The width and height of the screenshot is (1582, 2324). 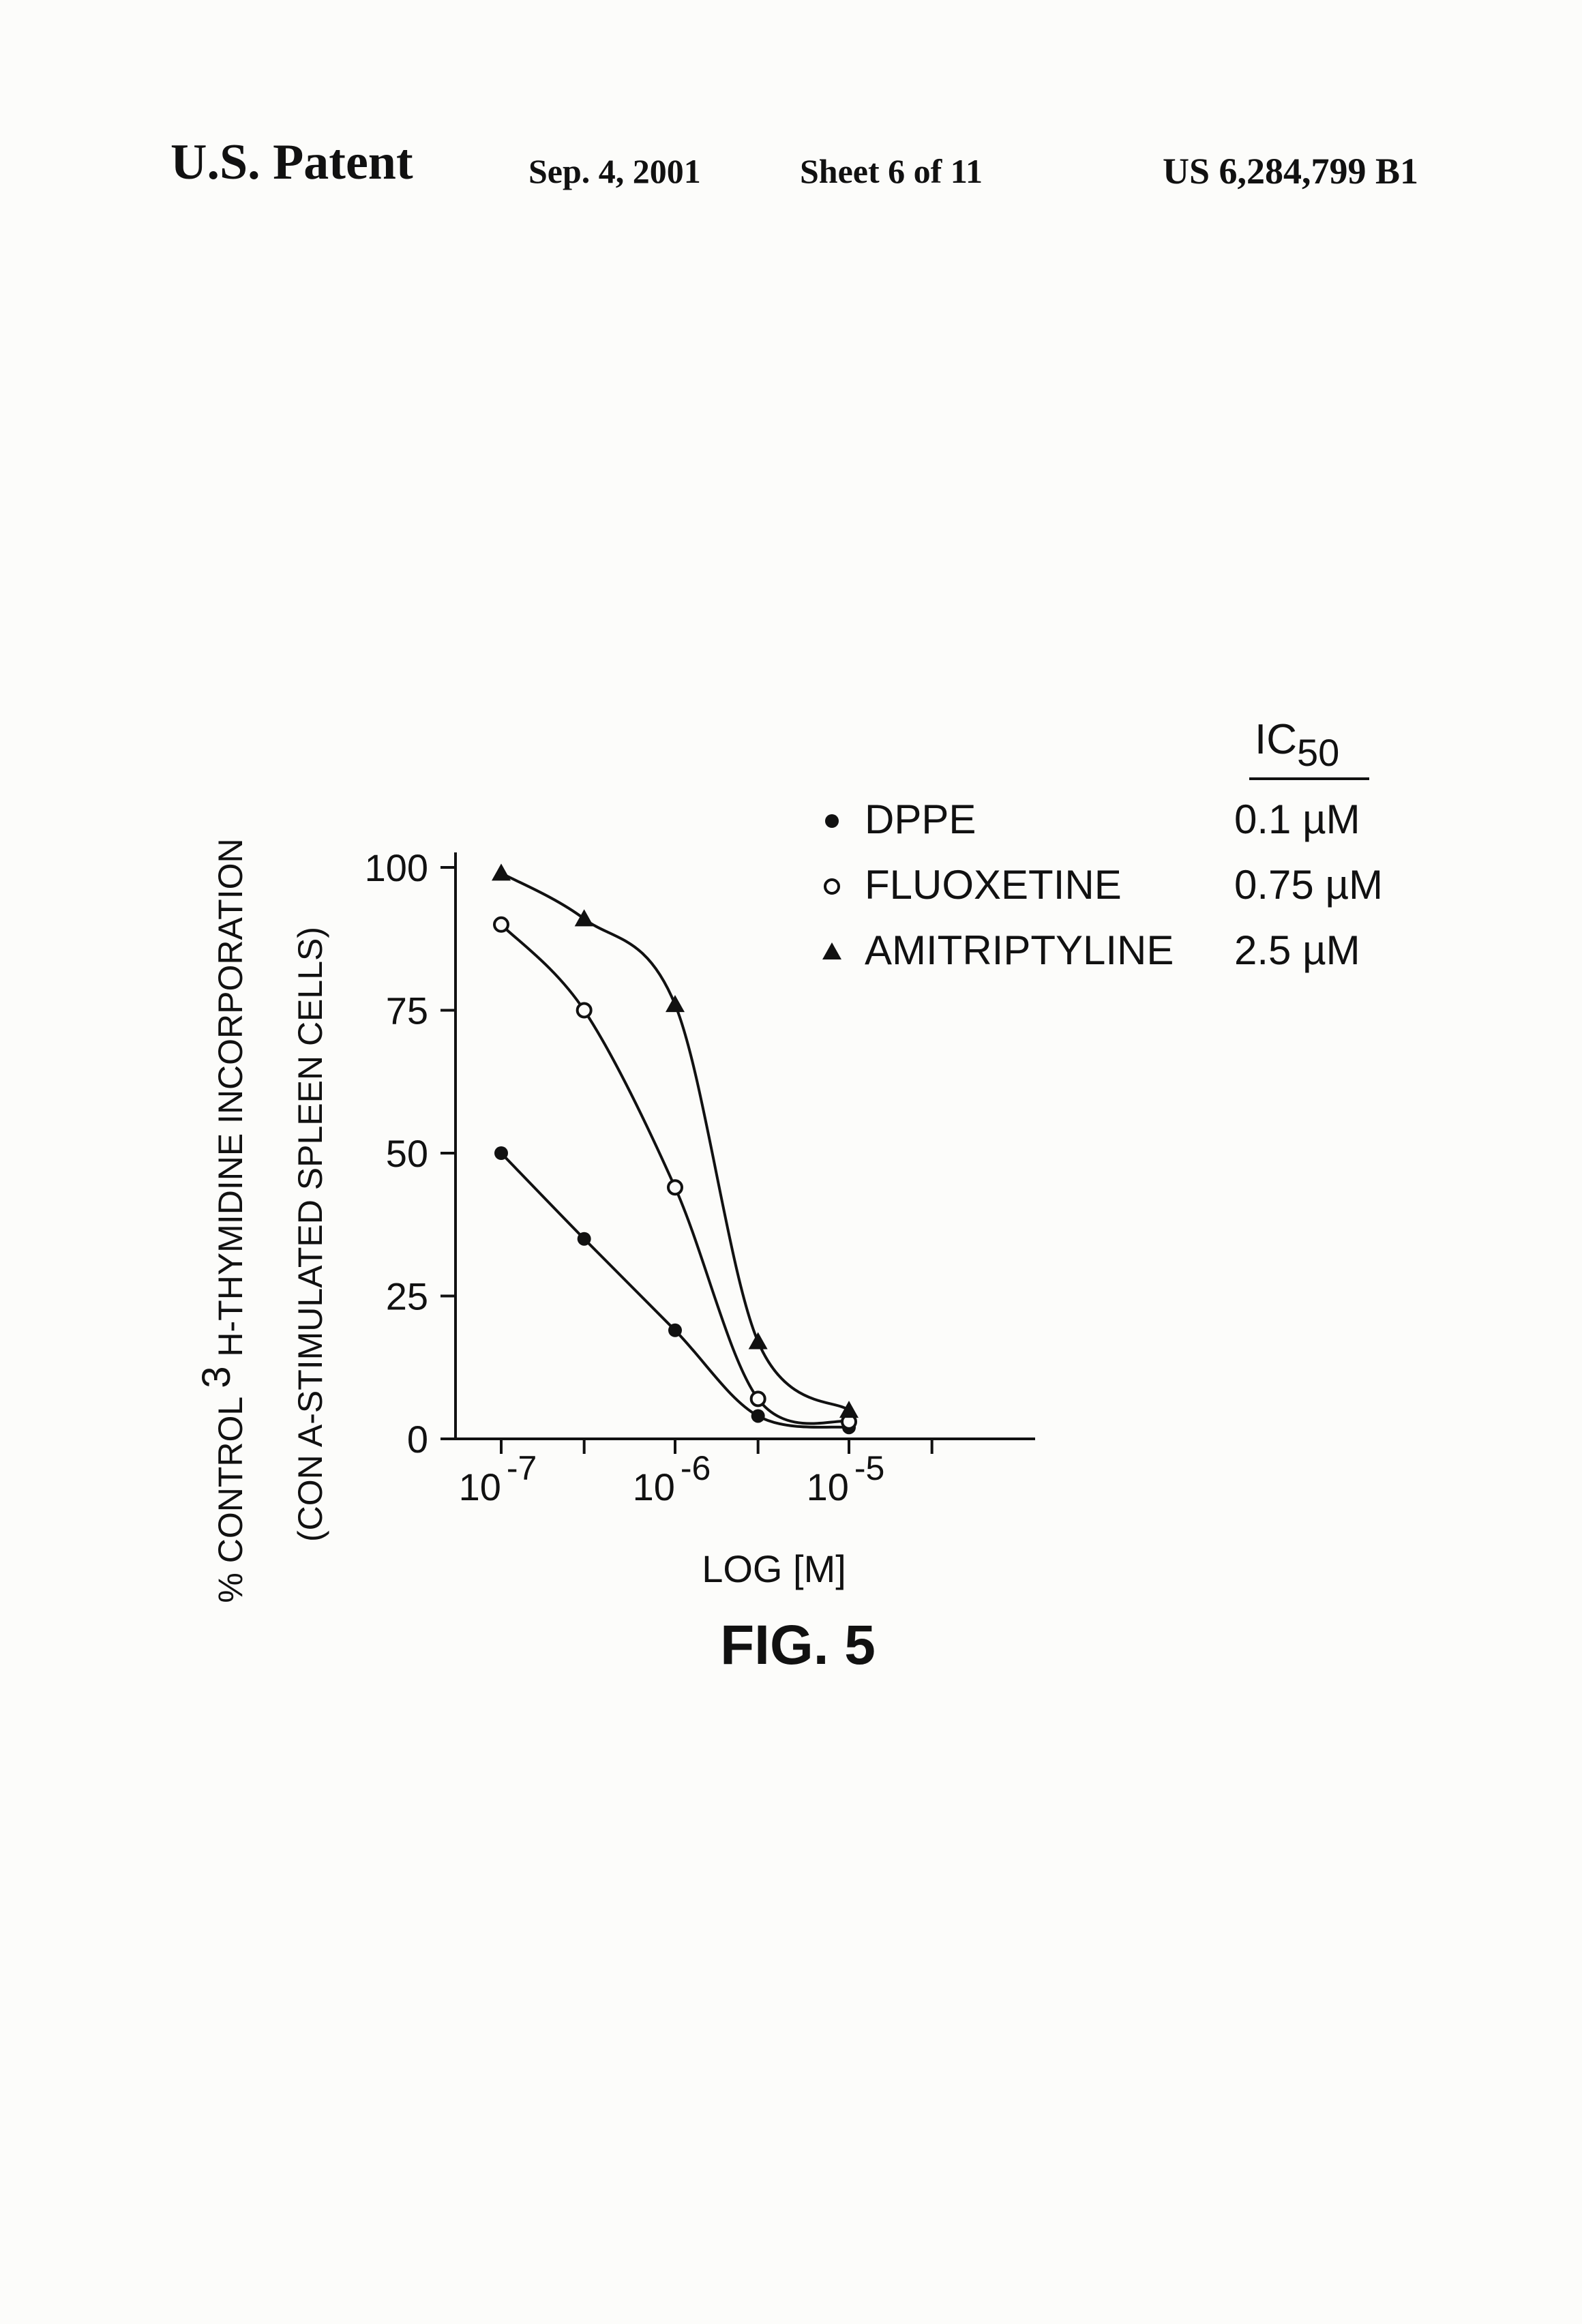 What do you see at coordinates (222, 1220) in the screenshot?
I see `y-axis-label-line1: % CONTROL 3 H-THYMIDINE INCORPORATION` at bounding box center [222, 1220].